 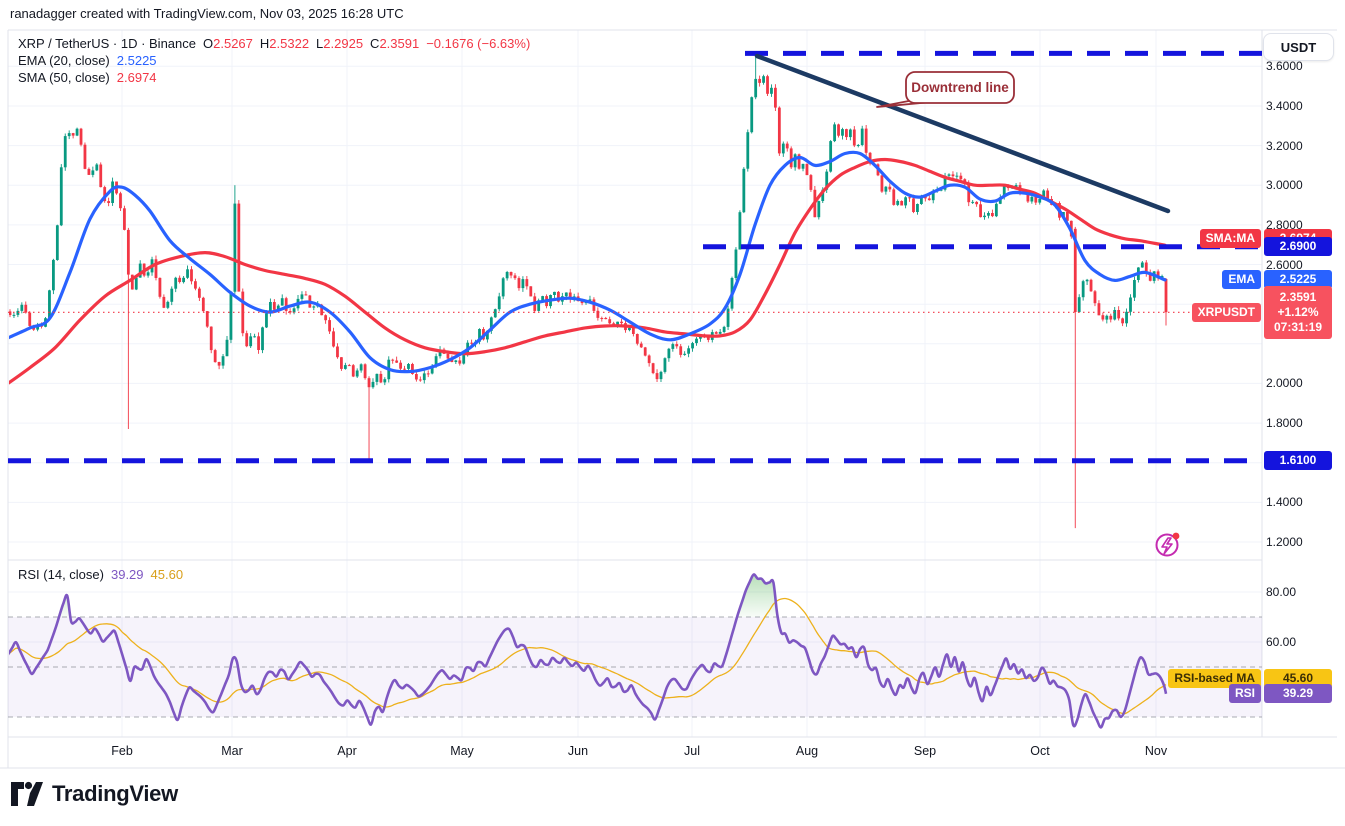 I want to click on price-tick-label: 3.0000, so click(x=1284, y=185).